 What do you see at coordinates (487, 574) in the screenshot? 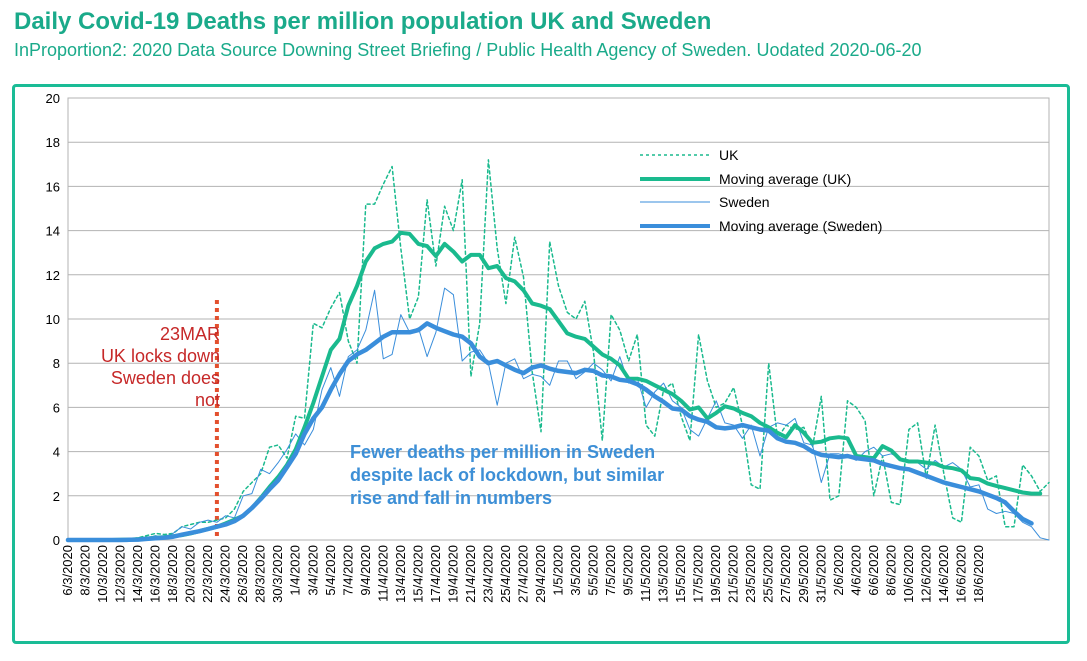
I see `x-tick-label: 23/4/2020` at bounding box center [487, 574].